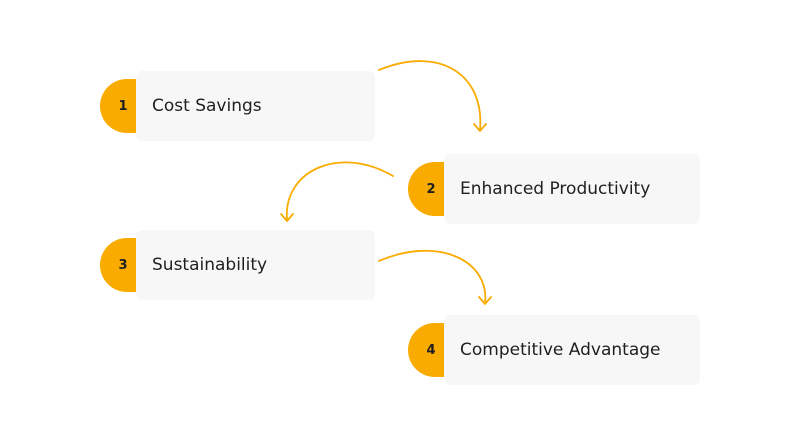 This screenshot has width=800, height=443. Describe the element at coordinates (431, 189) in the screenshot. I see `step-number: 2` at that location.